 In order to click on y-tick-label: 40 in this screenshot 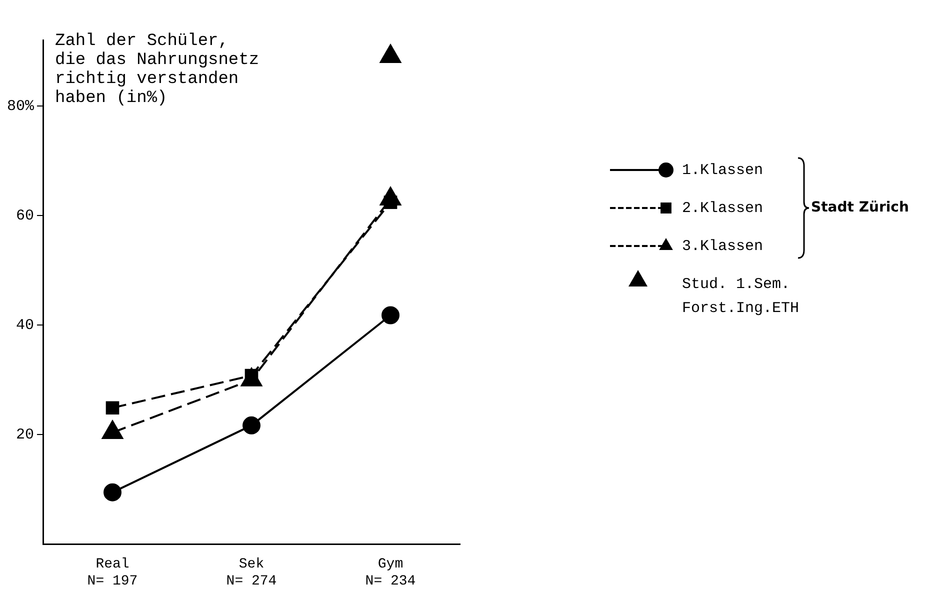, I will do `click(25, 325)`.